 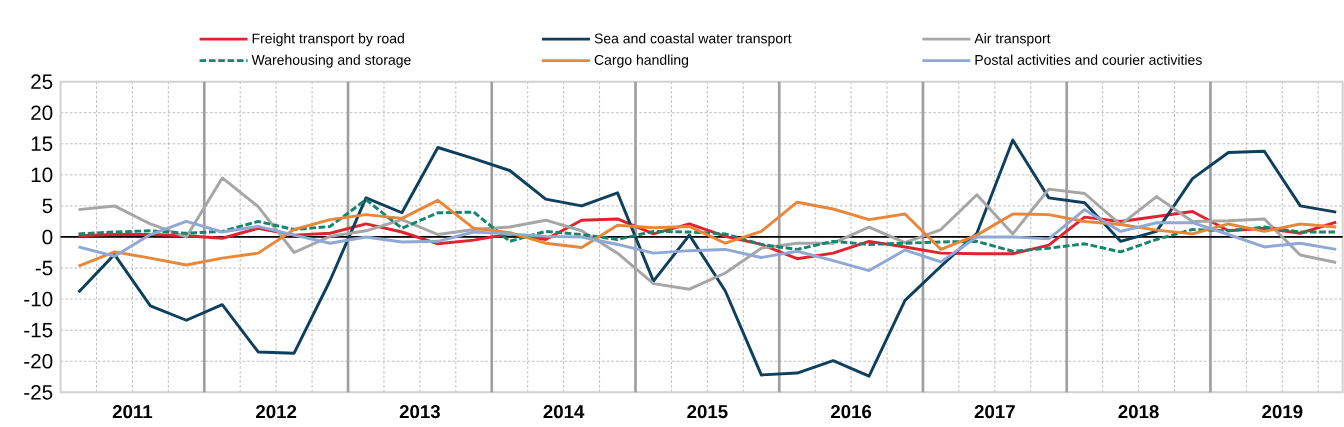 What do you see at coordinates (707, 412) in the screenshot?
I see `x-tick-label: 2015` at bounding box center [707, 412].